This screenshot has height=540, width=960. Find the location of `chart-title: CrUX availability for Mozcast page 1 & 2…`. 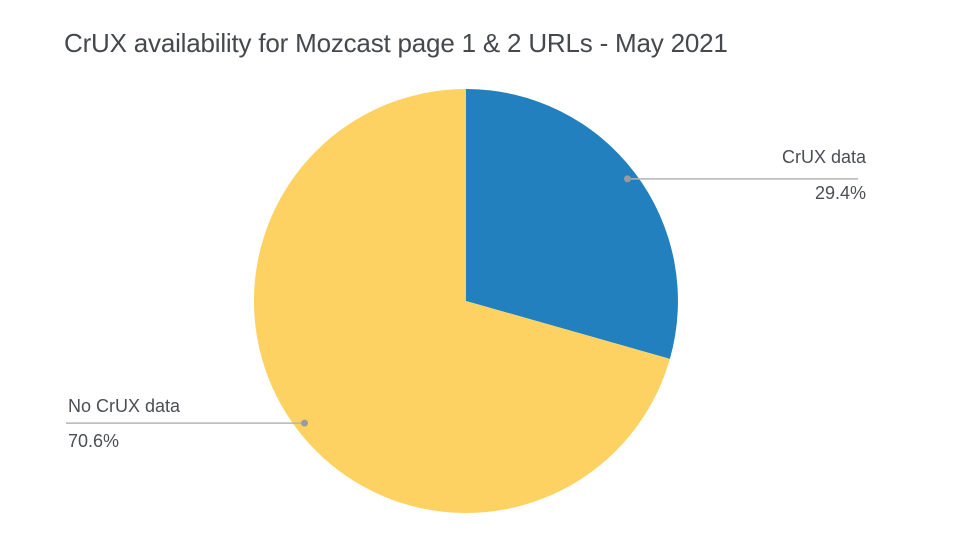

chart-title: CrUX availability for Mozcast page 1 & 2… is located at coordinates (396, 43).